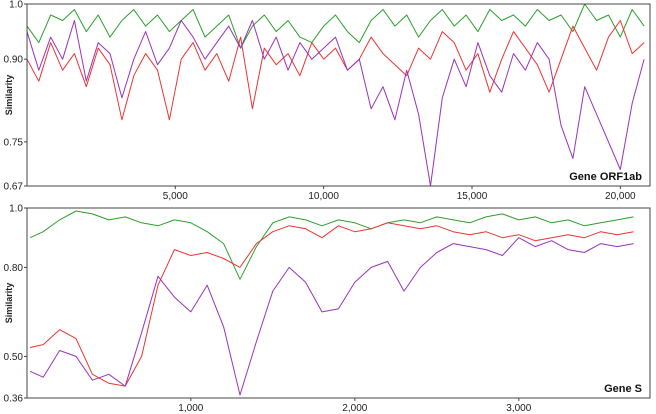 The image size is (656, 414). Describe the element at coordinates (605, 177) in the screenshot. I see `orf1ab-panel-label: Gene ORF1ab` at that location.